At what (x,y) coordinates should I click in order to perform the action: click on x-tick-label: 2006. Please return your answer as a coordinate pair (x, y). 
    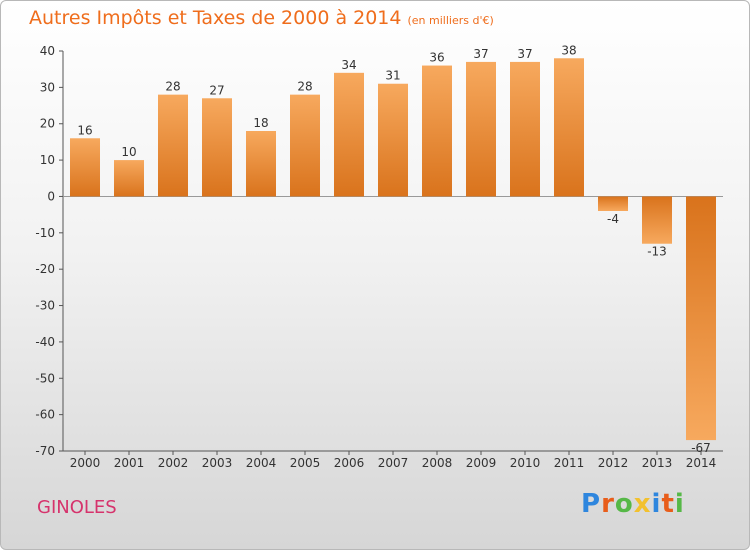
    Looking at the image, I should click on (349, 463).